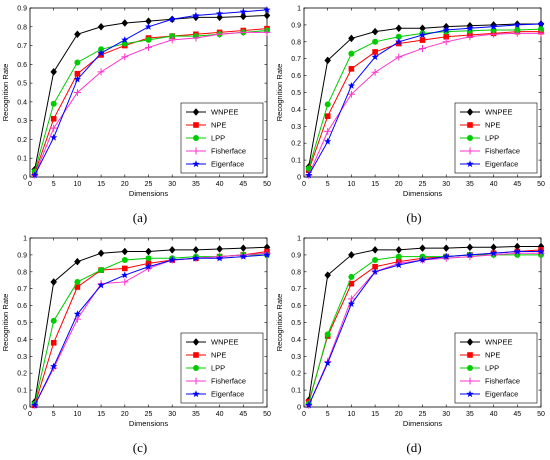 This screenshot has height=460, width=550. Describe the element at coordinates (499, 112) in the screenshot. I see `legend-label-wnpee: WNPEE` at that location.